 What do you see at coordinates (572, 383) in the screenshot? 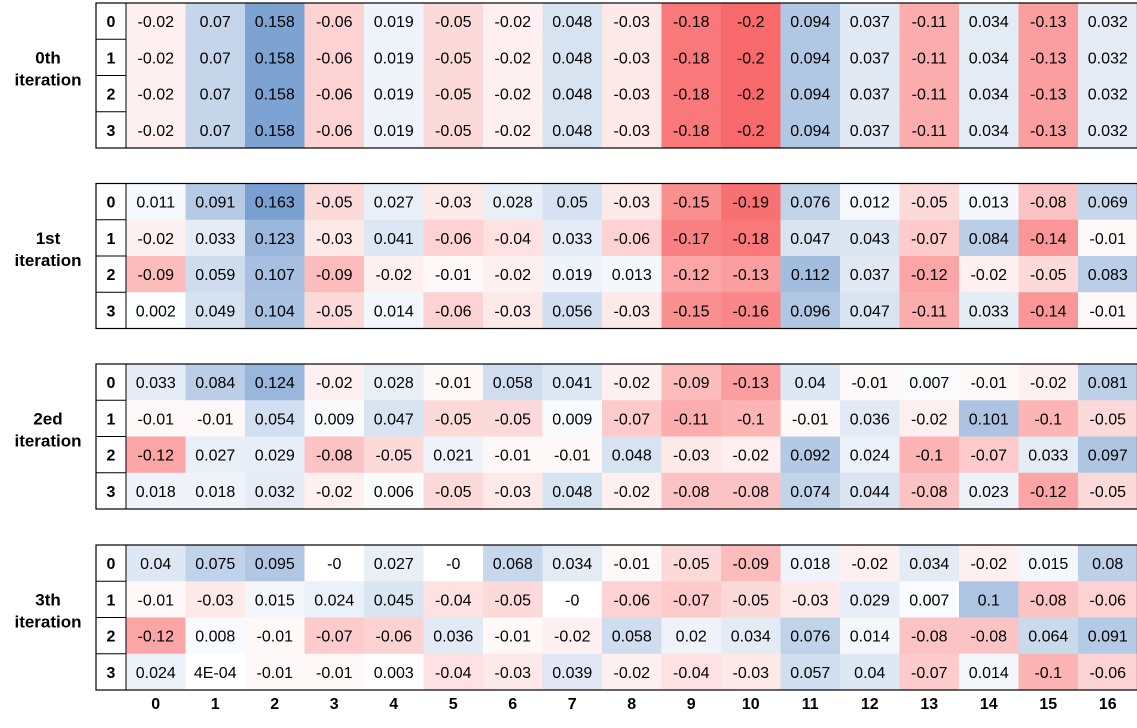
I see `cell-value-label: 0.041` at bounding box center [572, 383].